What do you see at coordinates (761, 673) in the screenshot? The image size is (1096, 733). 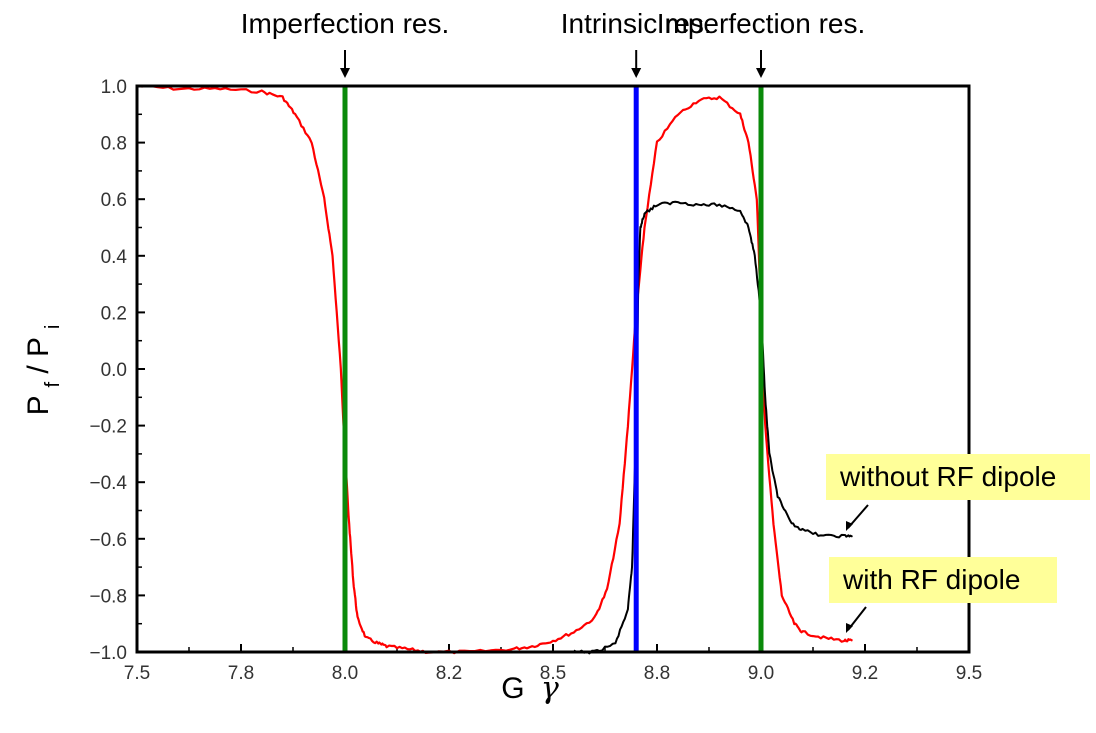 I see `x-tick-label: 9.0` at bounding box center [761, 673].